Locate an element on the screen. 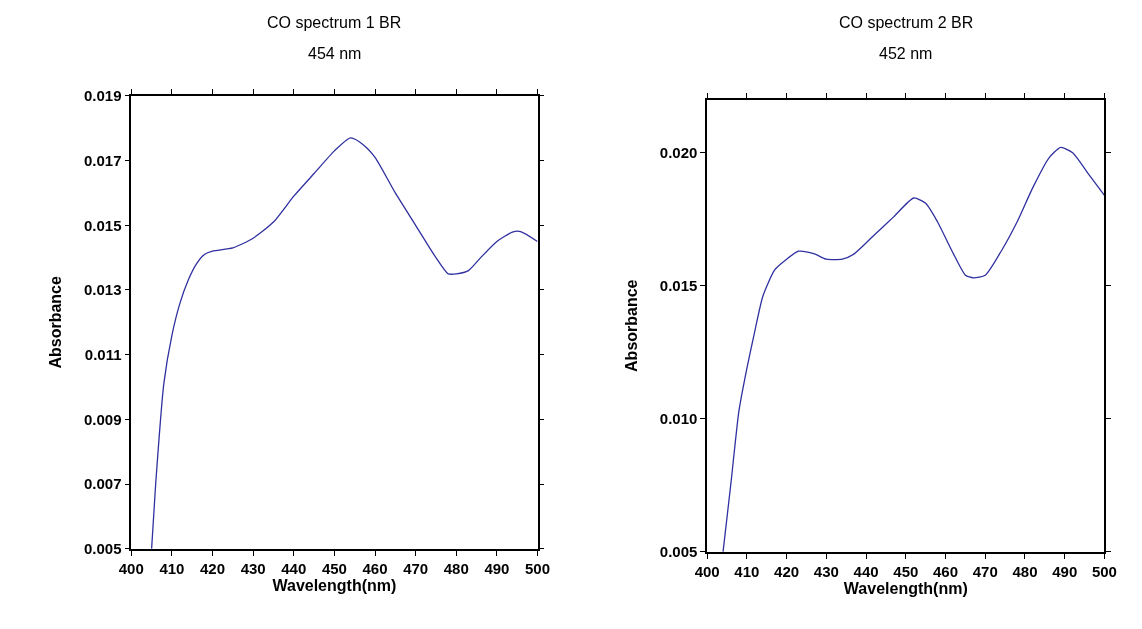 The width and height of the screenshot is (1142, 629). y-tick-label: 0.019 is located at coordinates (103, 96).